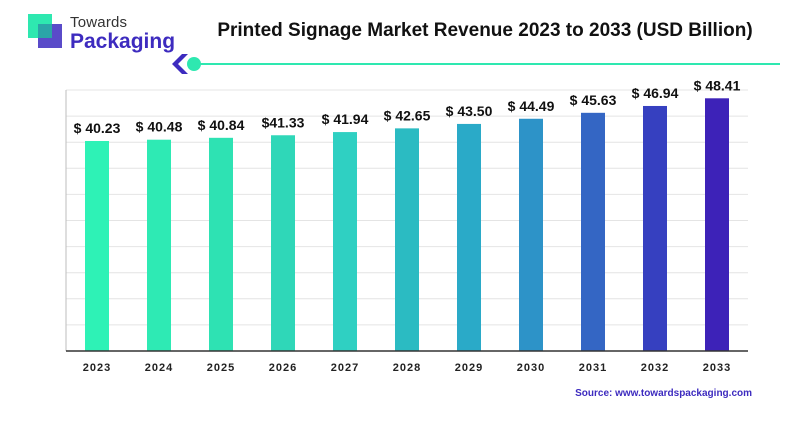  I want to click on x-tick-label: 2027, so click(345, 368).